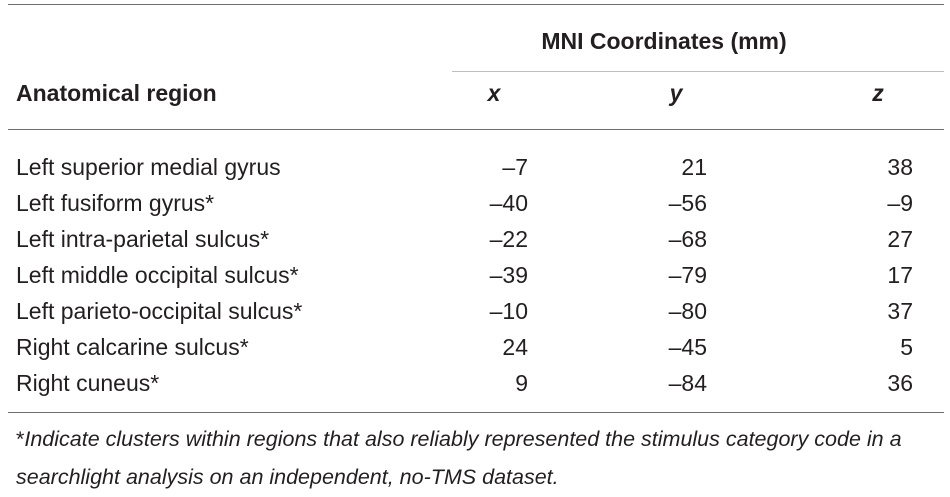 The image size is (950, 497). Describe the element at coordinates (476, 129) in the screenshot. I see `header-separator-rule` at that location.